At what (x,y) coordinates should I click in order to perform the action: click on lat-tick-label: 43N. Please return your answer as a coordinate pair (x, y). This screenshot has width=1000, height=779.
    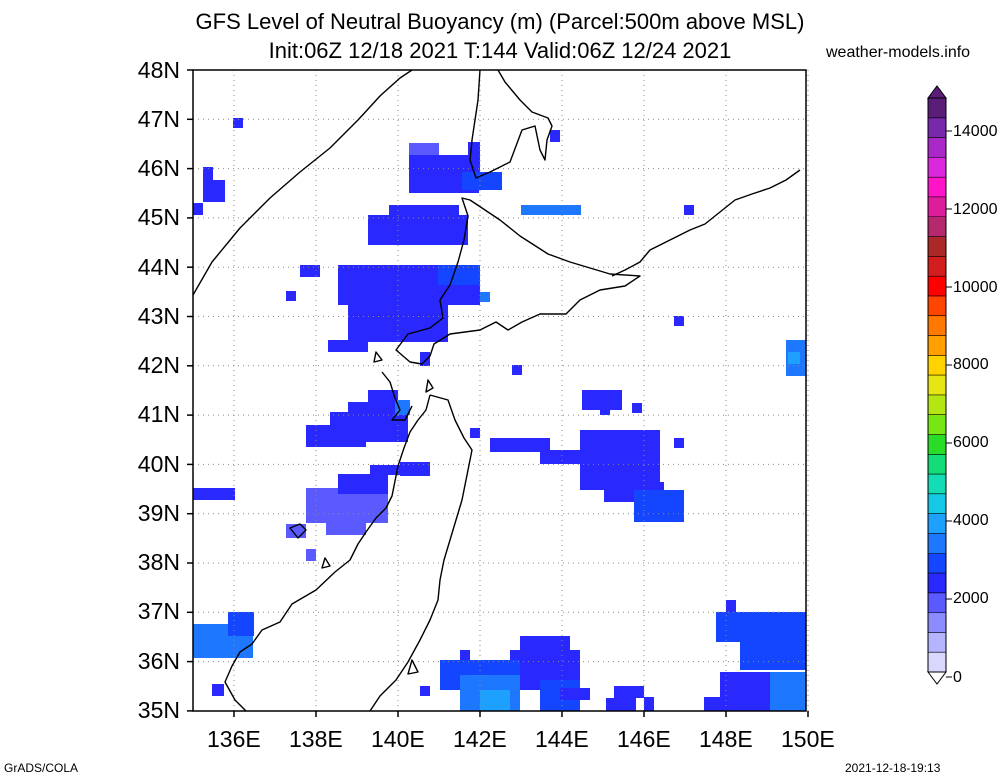
    Looking at the image, I should click on (158, 316).